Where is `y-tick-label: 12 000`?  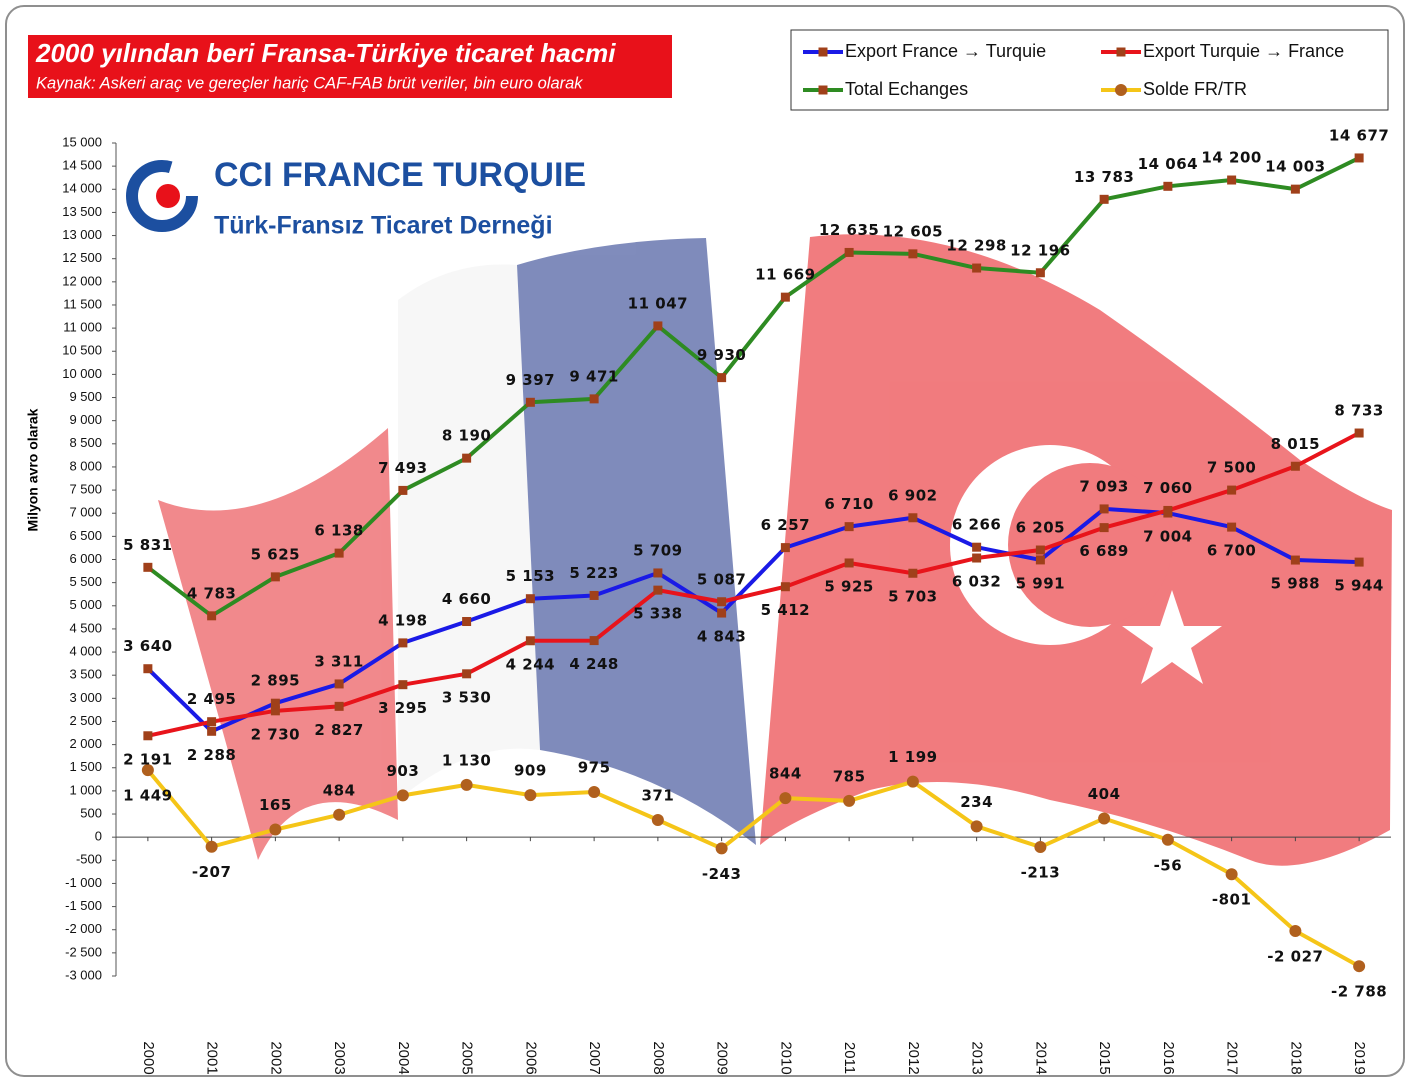 y-tick-label: 12 000 is located at coordinates (82, 280).